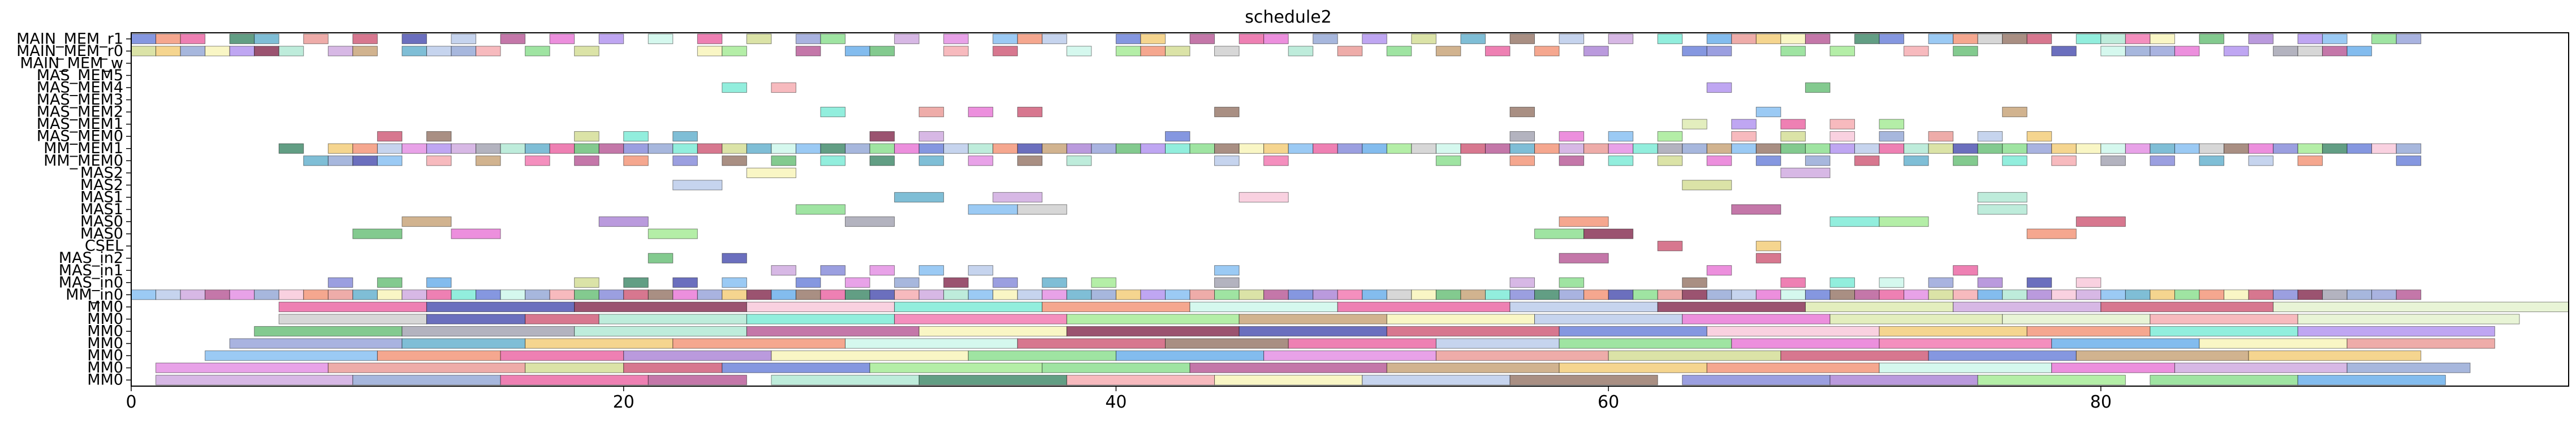 Image resolution: width=2576 pixels, height=424 pixels. I want to click on y-tick-label: MM_in0, so click(94, 295).